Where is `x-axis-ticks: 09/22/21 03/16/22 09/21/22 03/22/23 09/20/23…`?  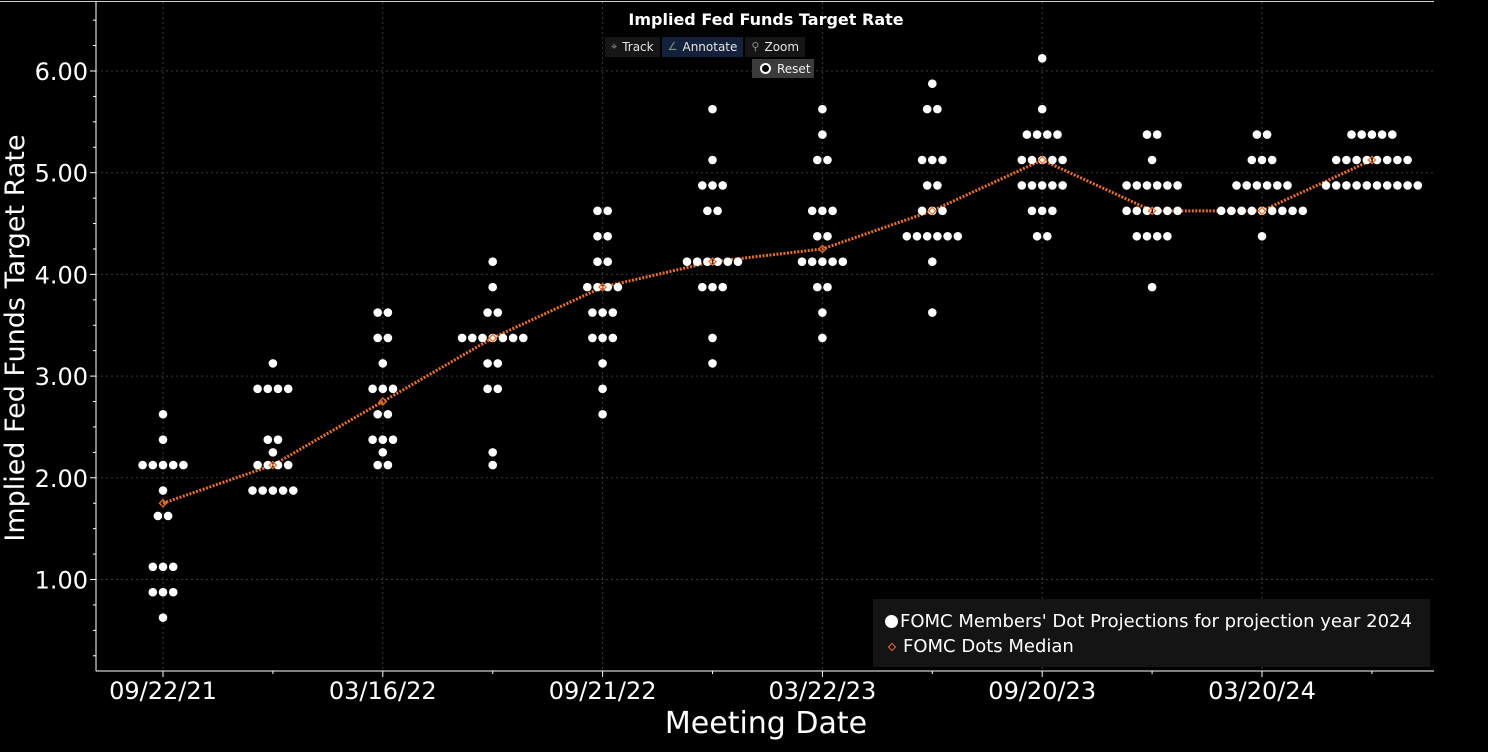 x-axis-ticks: 09/22/21 03/16/22 09/21/22 03/22/23 09/20/23… is located at coordinates (741, 688).